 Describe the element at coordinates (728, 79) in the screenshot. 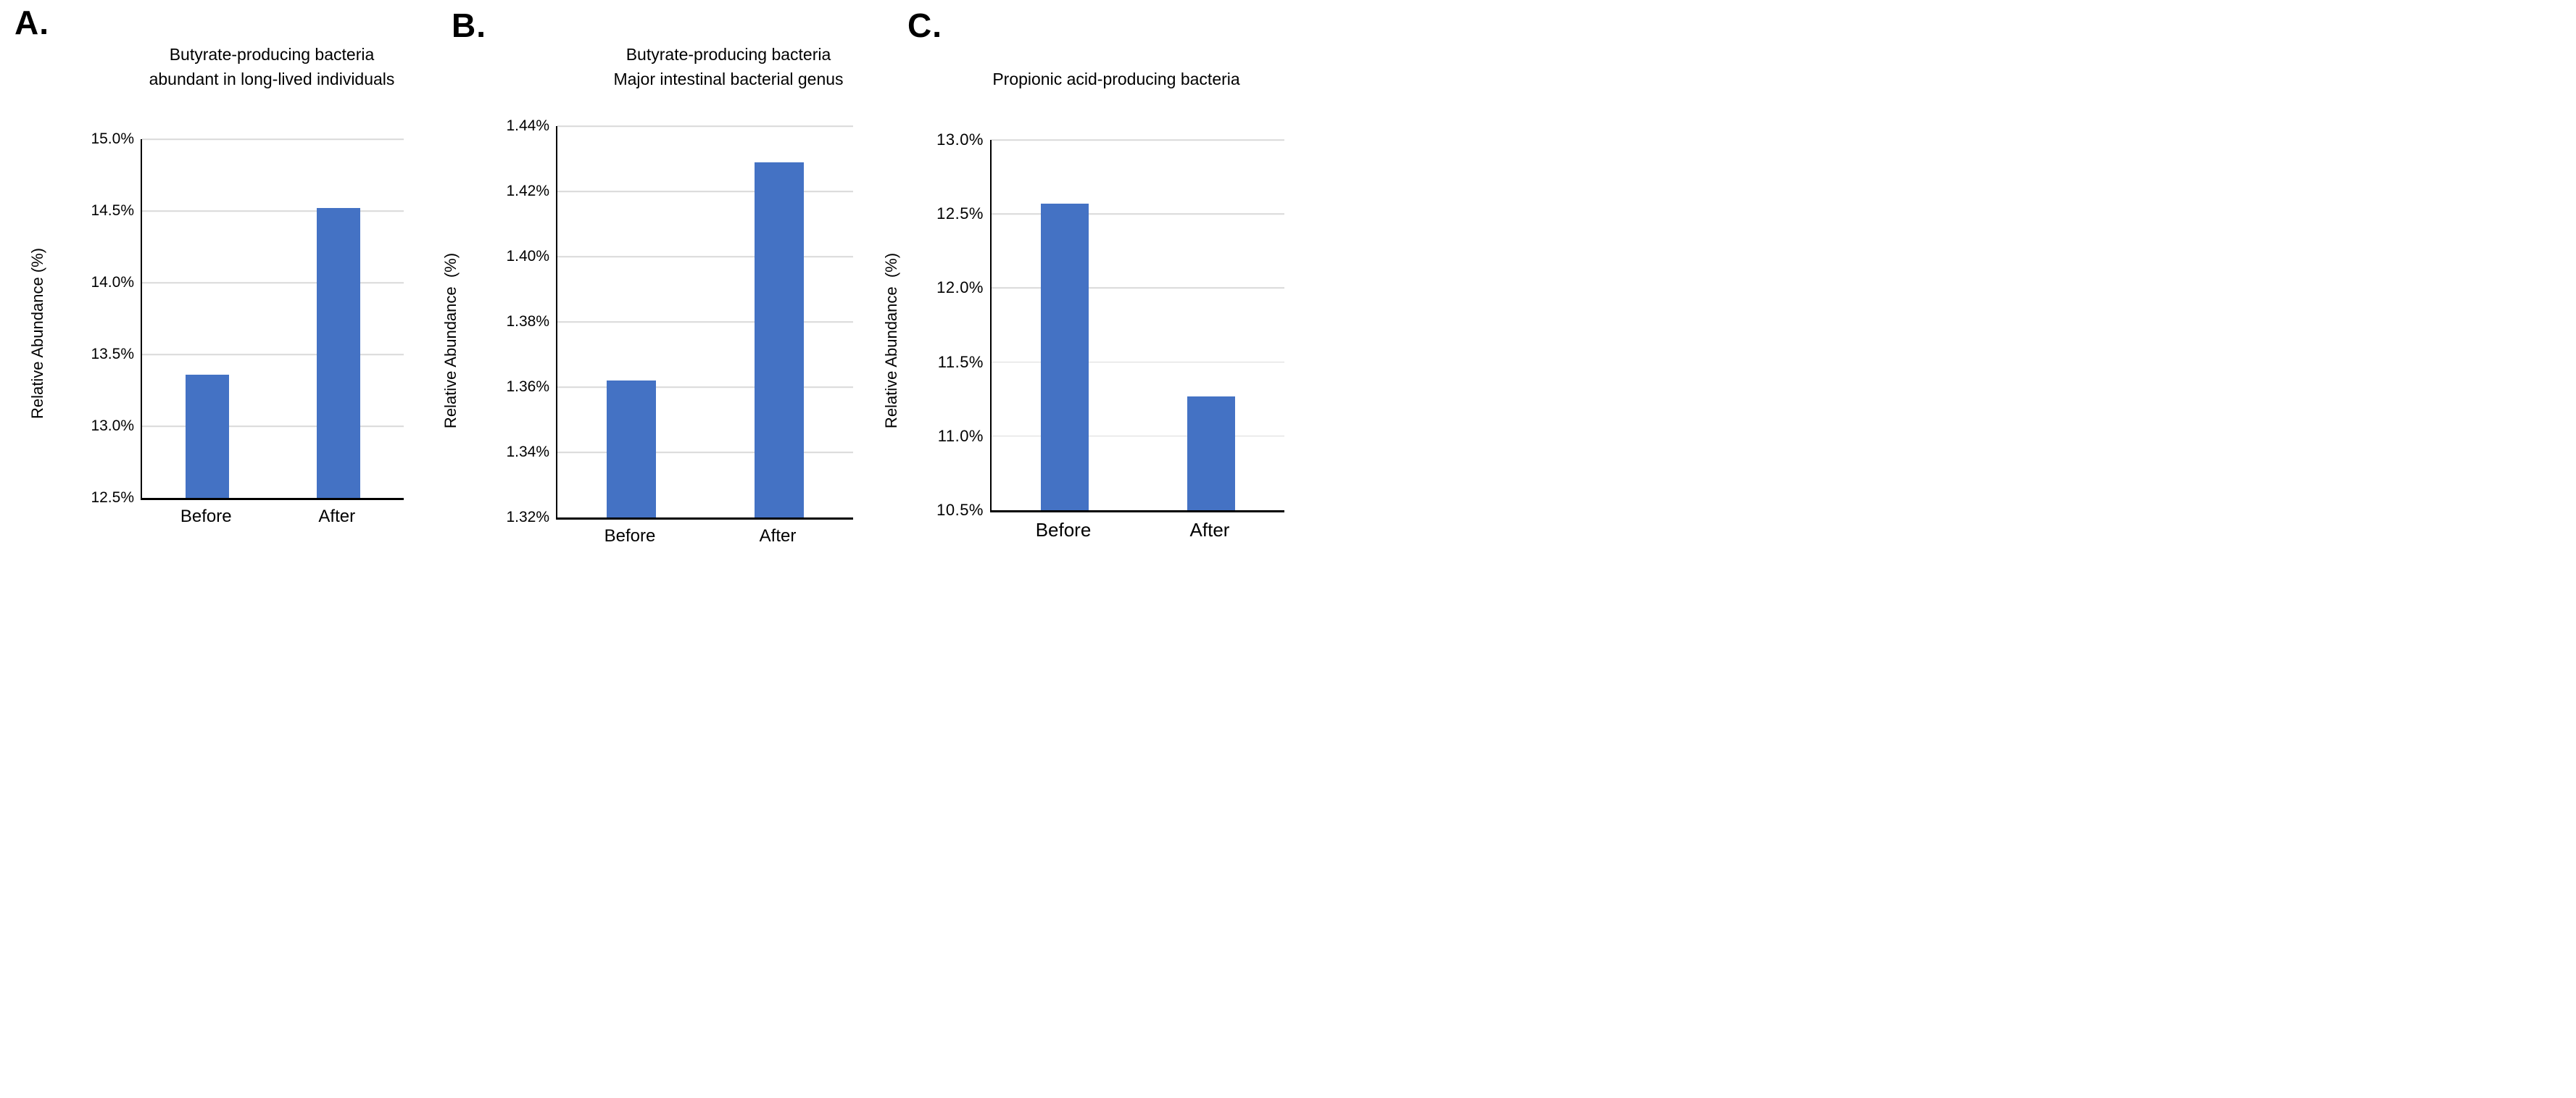

I see `chart-title-line: Major intestinal bacterial genus` at that location.